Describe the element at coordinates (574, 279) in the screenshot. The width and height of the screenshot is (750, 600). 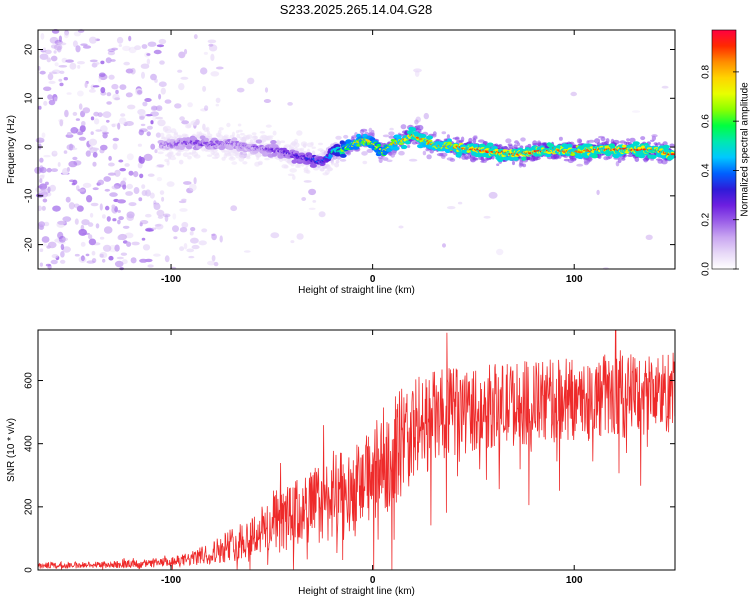
I see `spectrogram-x-tick-label: 100` at that location.